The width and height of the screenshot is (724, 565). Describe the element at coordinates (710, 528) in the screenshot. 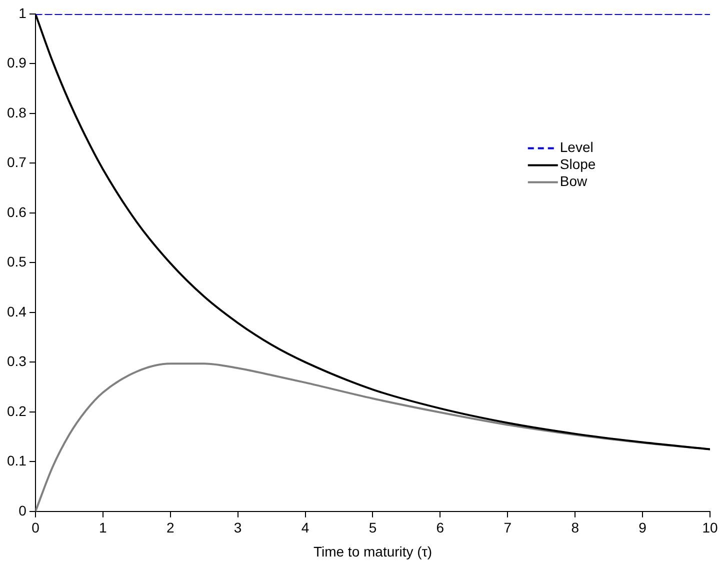

I see `x-tick-label: 10` at that location.